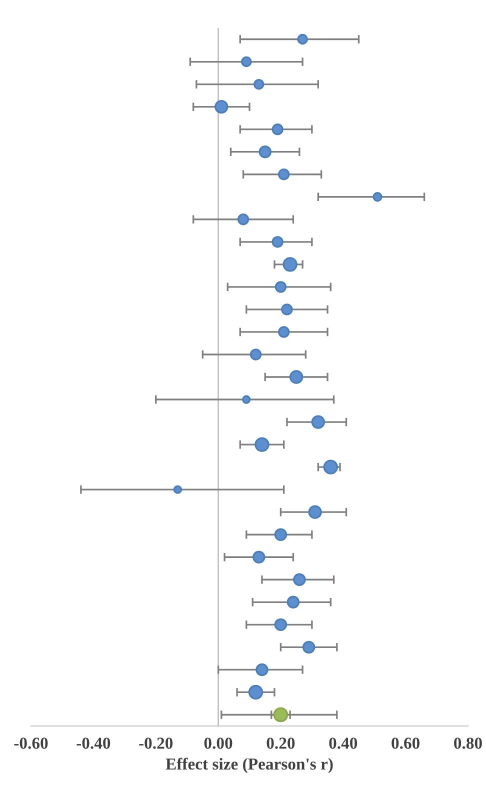 This screenshot has height=787, width=486. What do you see at coordinates (31, 743) in the screenshot?
I see `x-tick-label: -0.60` at bounding box center [31, 743].